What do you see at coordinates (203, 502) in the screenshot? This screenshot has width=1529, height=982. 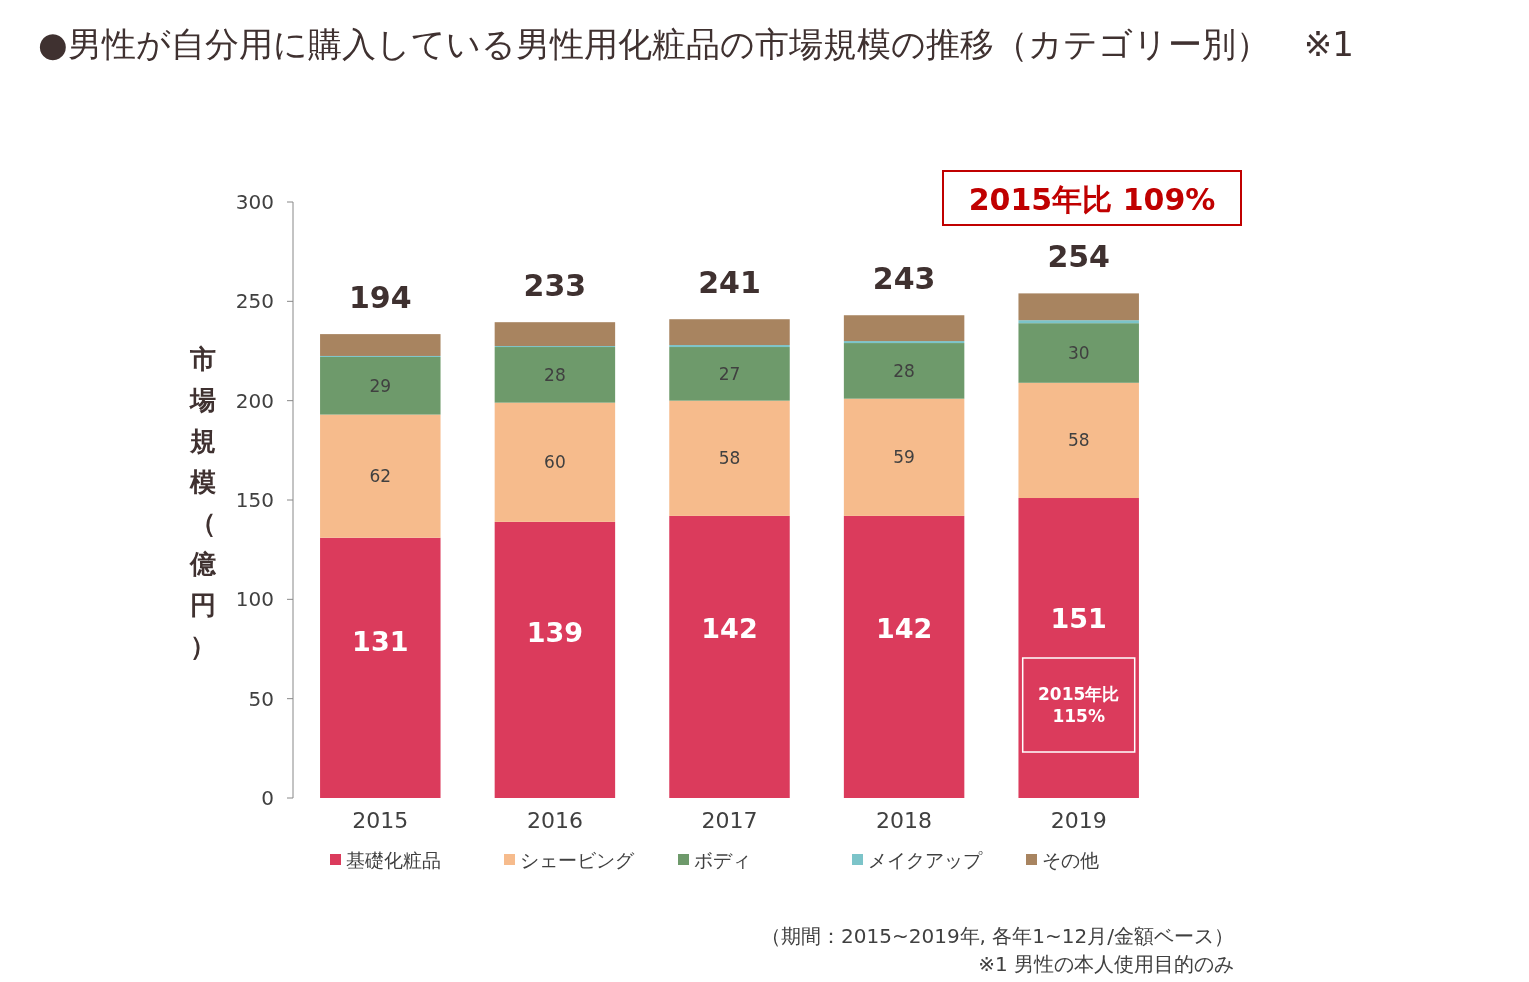 I see `y-axis-title: 市場規模（億円）` at bounding box center [203, 502].